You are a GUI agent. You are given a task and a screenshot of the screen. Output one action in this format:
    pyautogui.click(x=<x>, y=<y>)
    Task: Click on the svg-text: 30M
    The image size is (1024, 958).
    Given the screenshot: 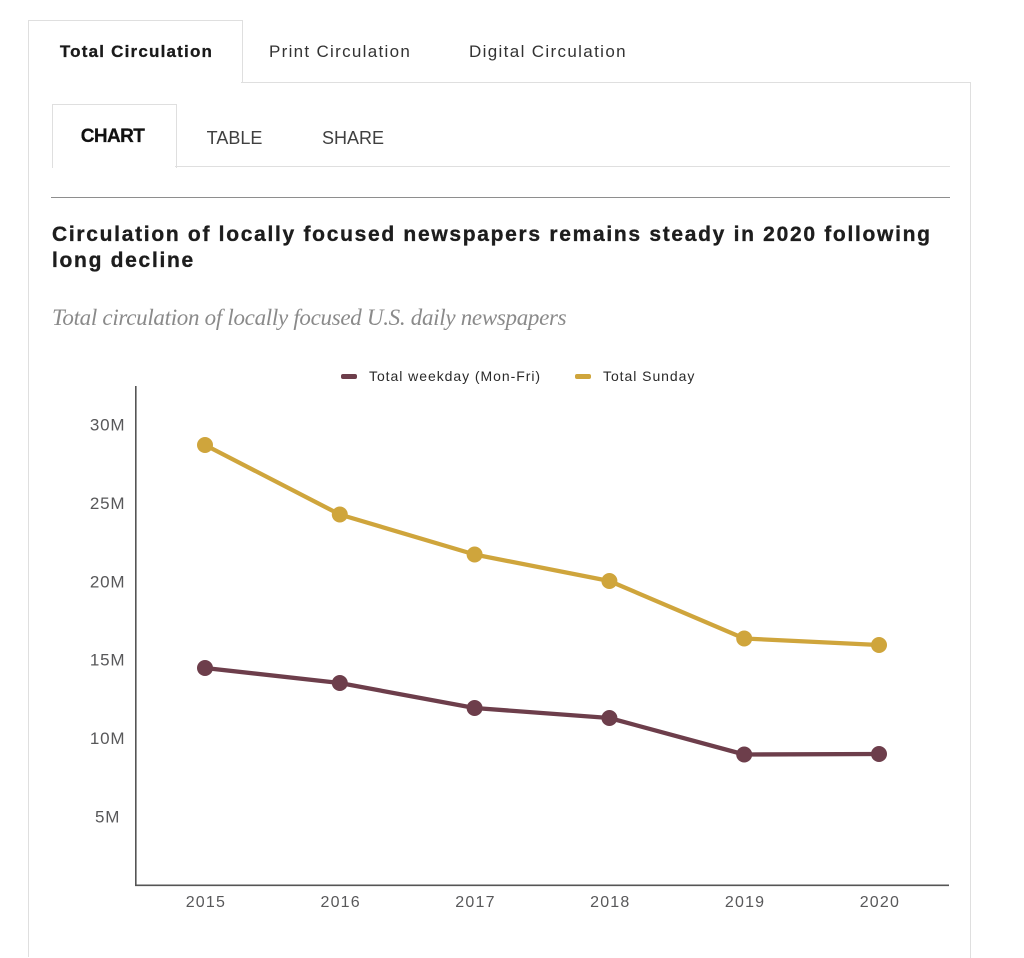 What is the action you would take?
    pyautogui.click(x=107, y=425)
    